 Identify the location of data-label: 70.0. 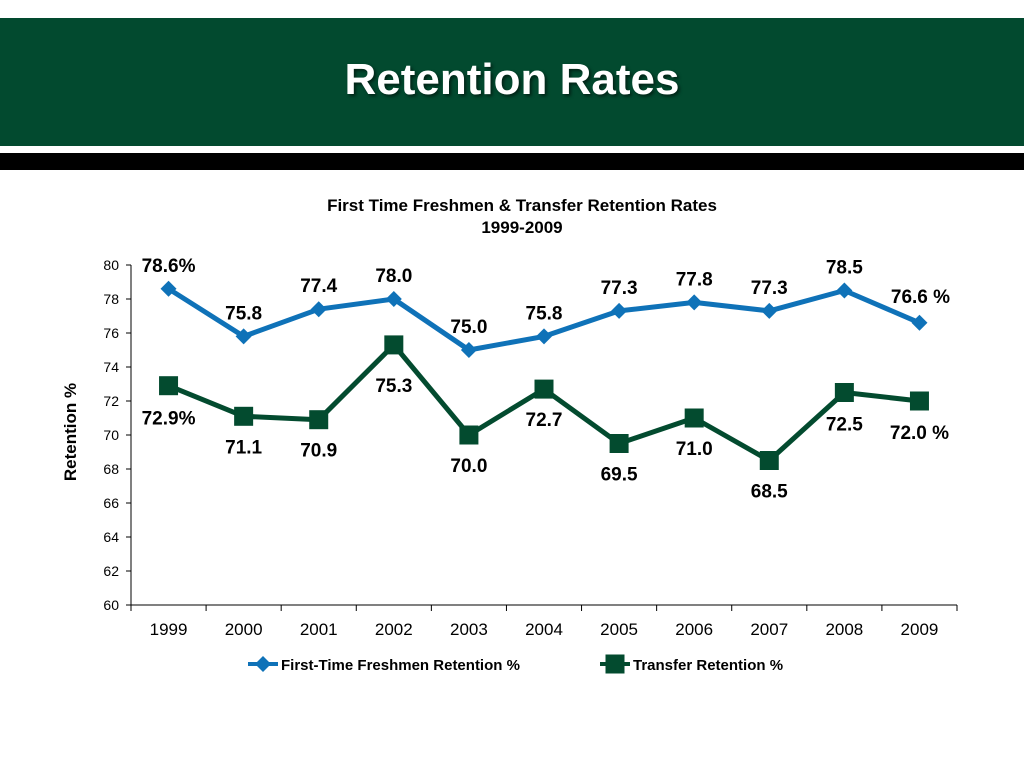
(468, 466).